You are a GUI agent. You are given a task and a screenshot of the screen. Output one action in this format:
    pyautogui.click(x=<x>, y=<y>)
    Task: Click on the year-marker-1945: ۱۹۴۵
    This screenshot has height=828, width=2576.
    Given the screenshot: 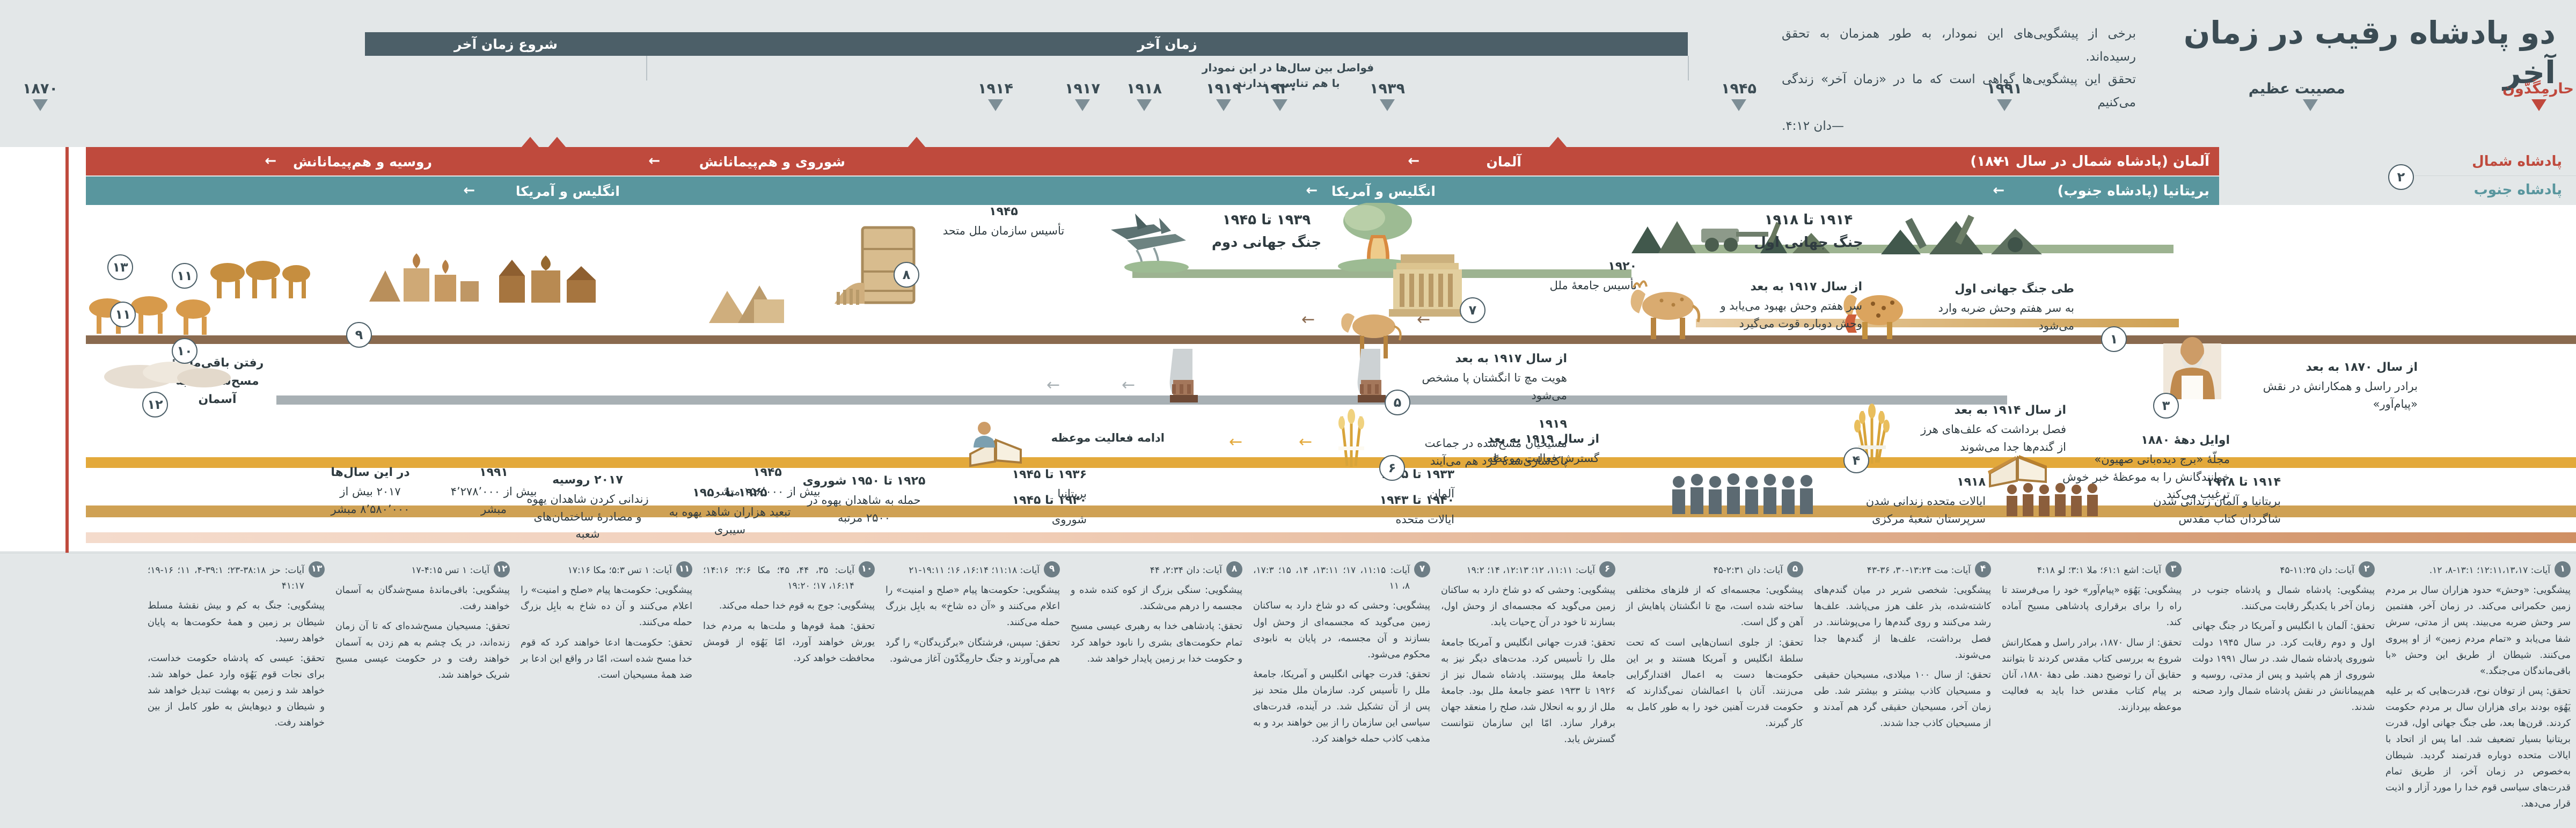 What is the action you would take?
    pyautogui.click(x=1739, y=96)
    